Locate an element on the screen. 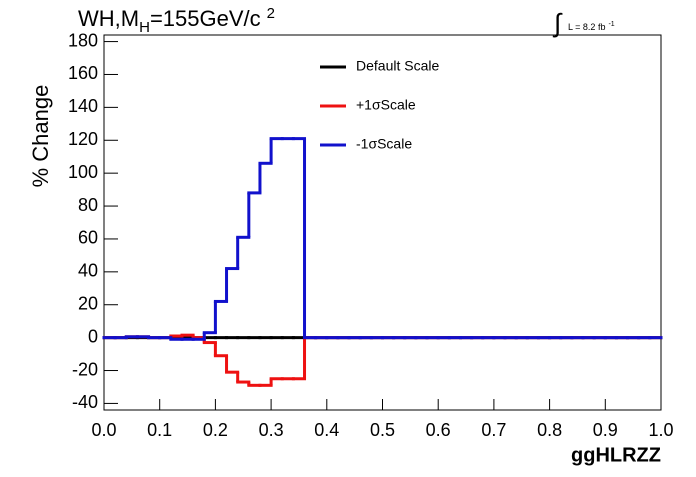  lumi-main: L = 8.2 fb is located at coordinates (586, 27).